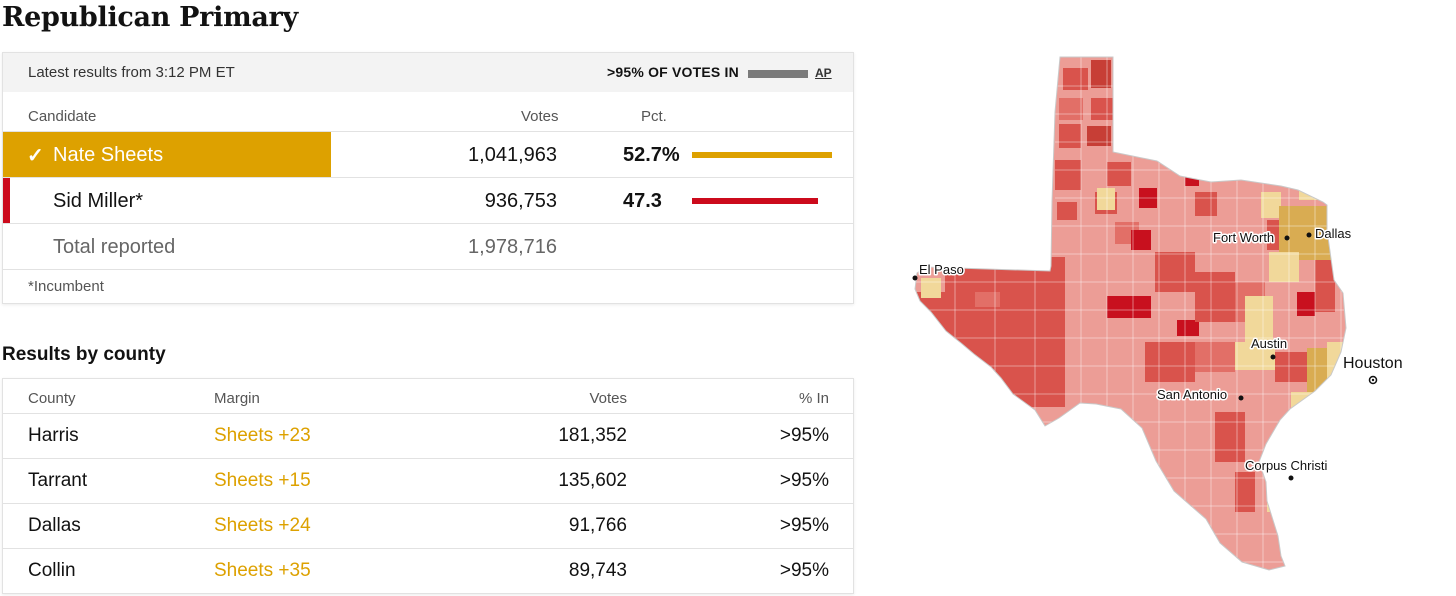 The width and height of the screenshot is (1456, 596). I want to click on footnote-row: *Incumbent, so click(428, 286).